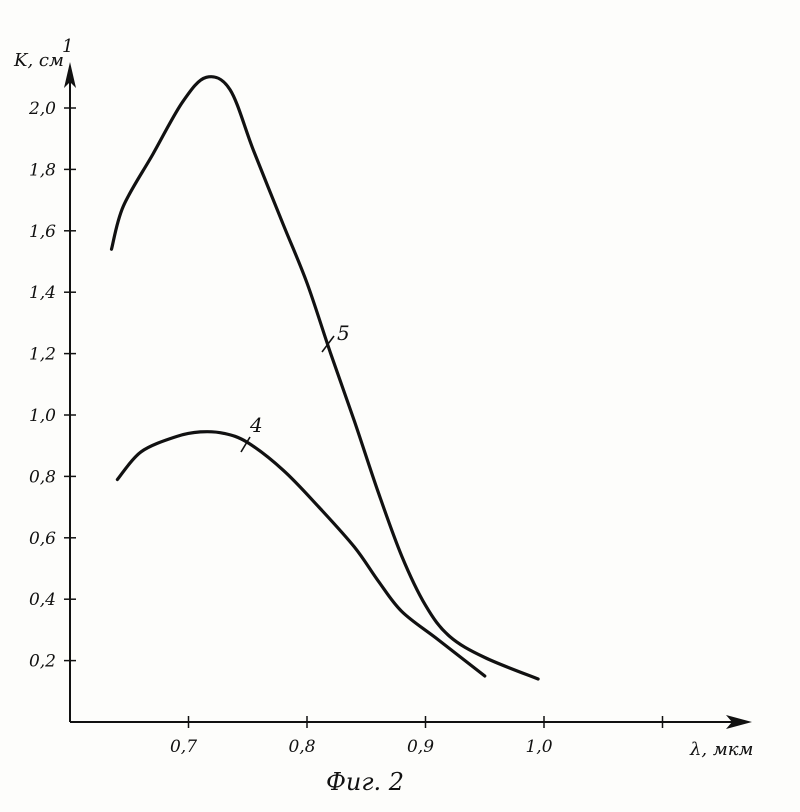  What do you see at coordinates (420, 747) in the screenshot?
I see `x-tick-label: 0,9` at bounding box center [420, 747].